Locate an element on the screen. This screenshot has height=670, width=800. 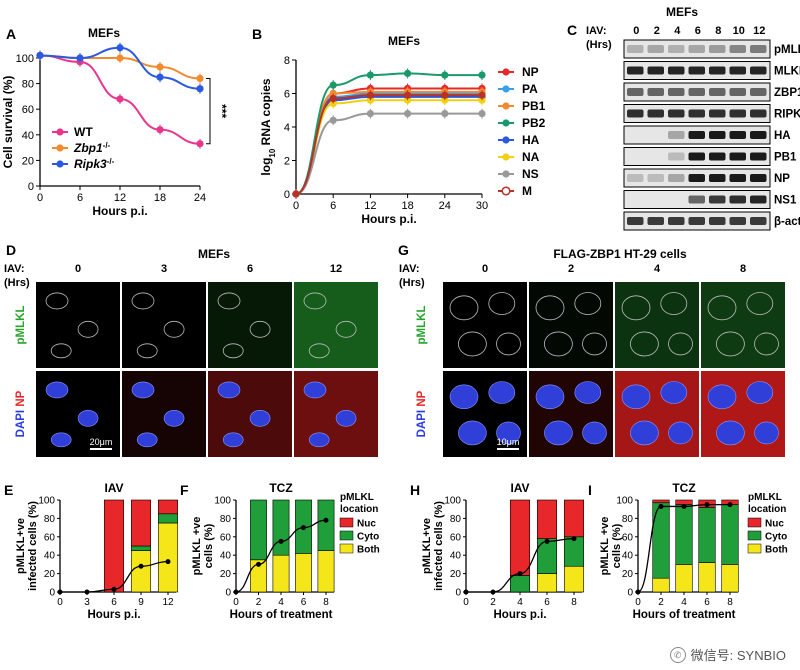
panel-title: MEFs is located at coordinates (214, 254).